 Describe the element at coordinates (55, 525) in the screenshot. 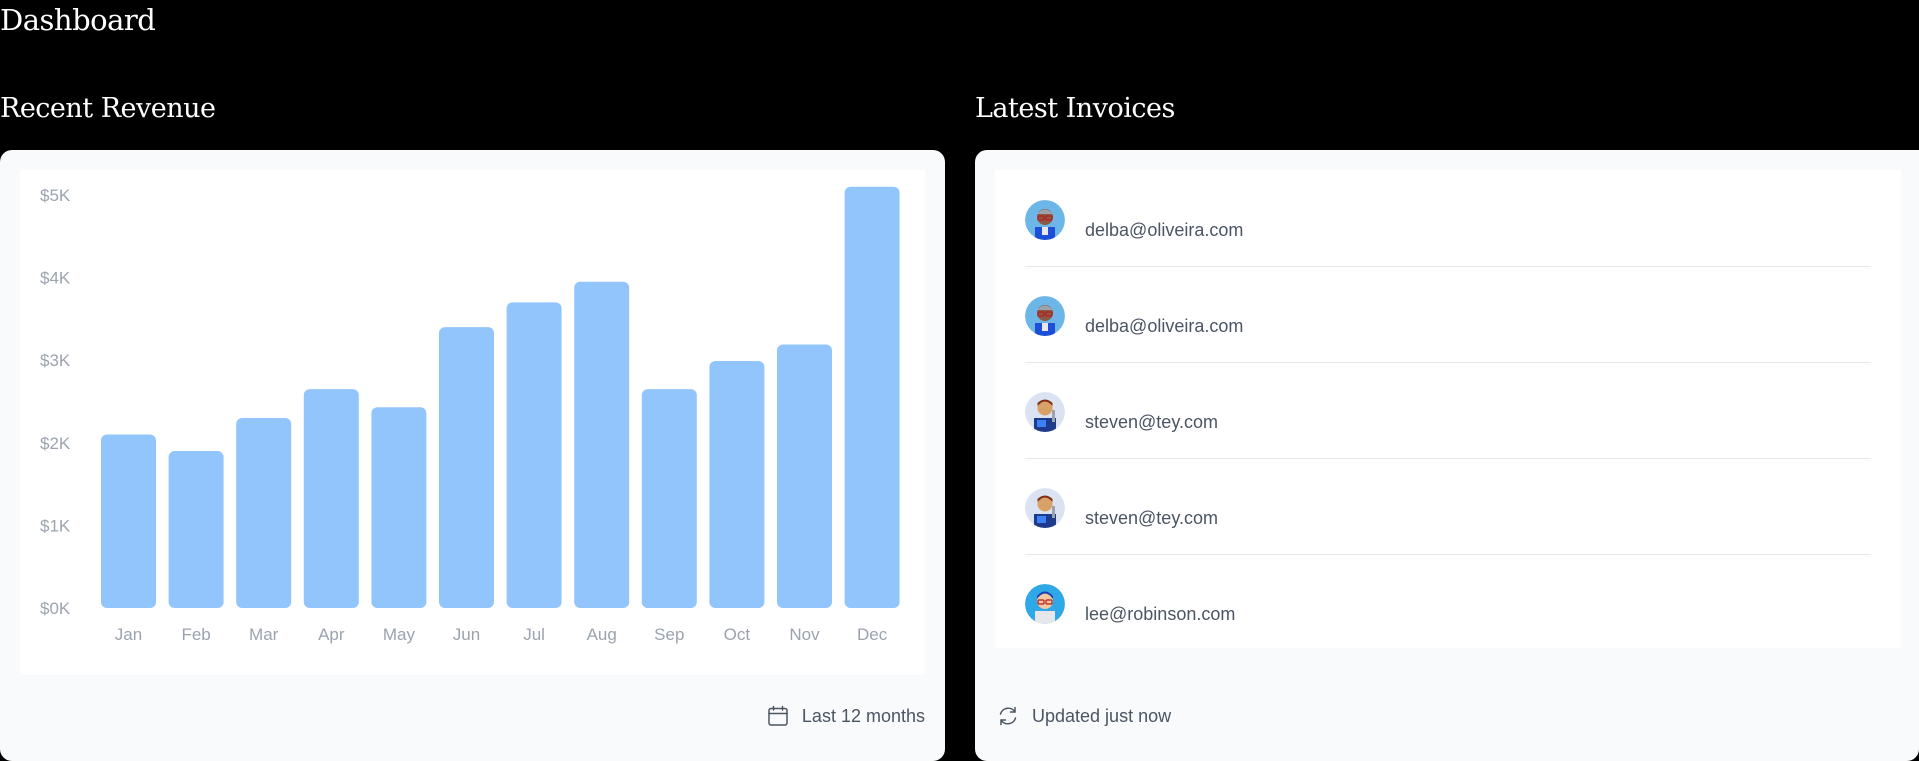

I see `y-tick-label: $1K` at that location.